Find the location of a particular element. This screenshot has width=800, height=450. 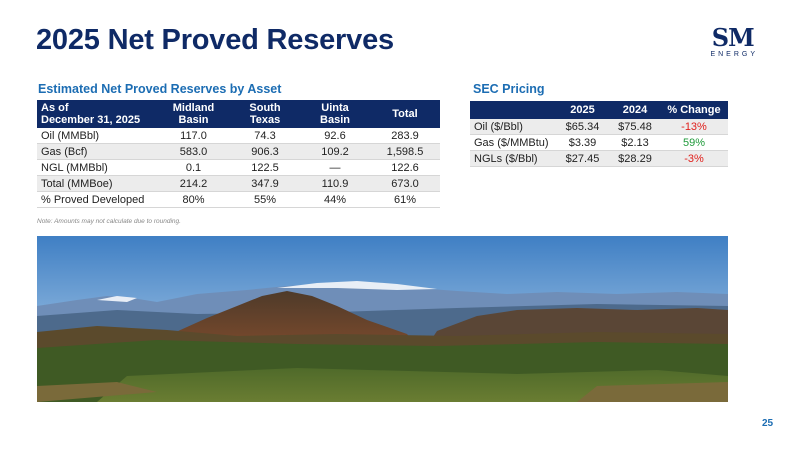

table-cell: % Proved Developed is located at coordinates (97, 199).